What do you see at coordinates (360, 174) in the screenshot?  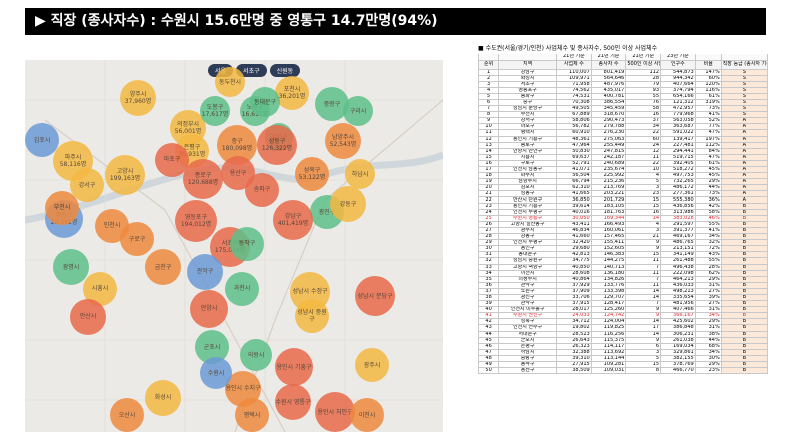 I see `region-circle: 하남시` at bounding box center [360, 174].